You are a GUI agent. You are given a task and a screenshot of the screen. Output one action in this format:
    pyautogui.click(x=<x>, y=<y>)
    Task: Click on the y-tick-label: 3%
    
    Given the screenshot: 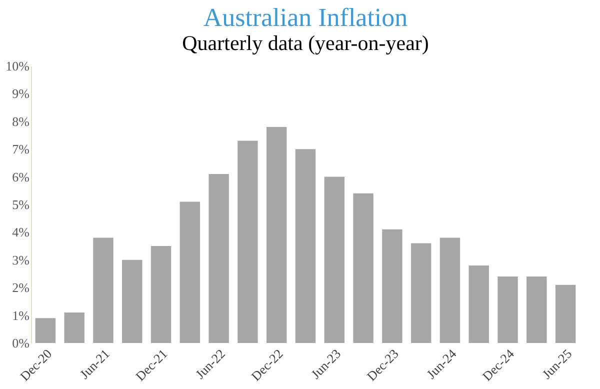 What is the action you would take?
    pyautogui.click(x=21, y=260)
    